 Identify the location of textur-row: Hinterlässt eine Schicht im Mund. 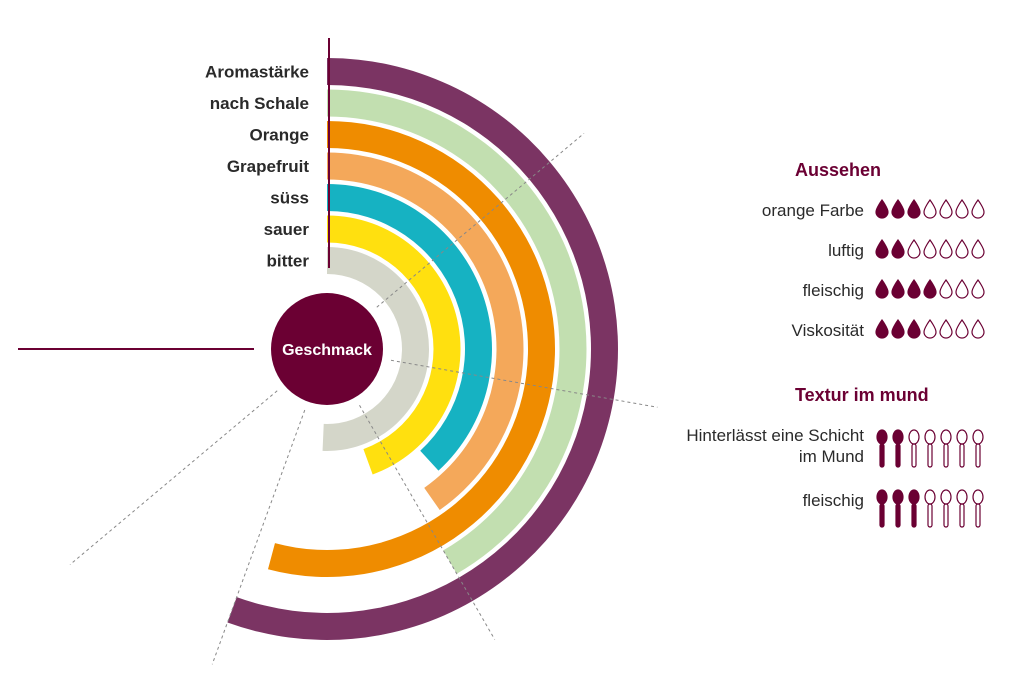
(838, 446).